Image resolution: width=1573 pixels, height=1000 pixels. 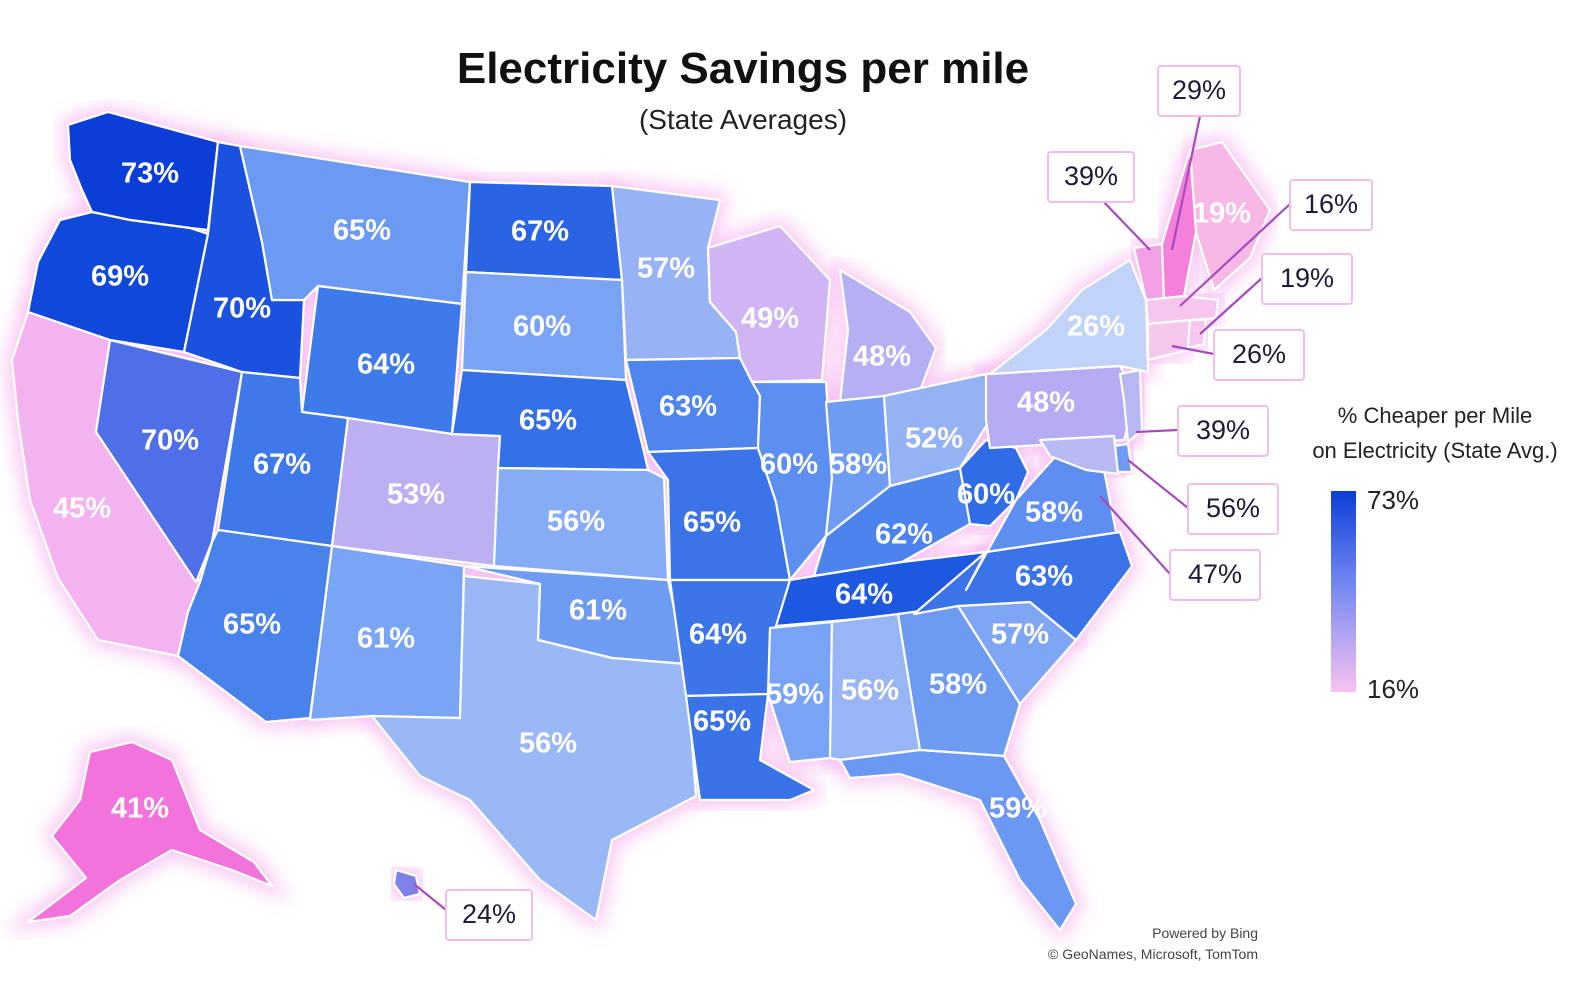 I want to click on state-label-tx: 56%, so click(x=548, y=744).